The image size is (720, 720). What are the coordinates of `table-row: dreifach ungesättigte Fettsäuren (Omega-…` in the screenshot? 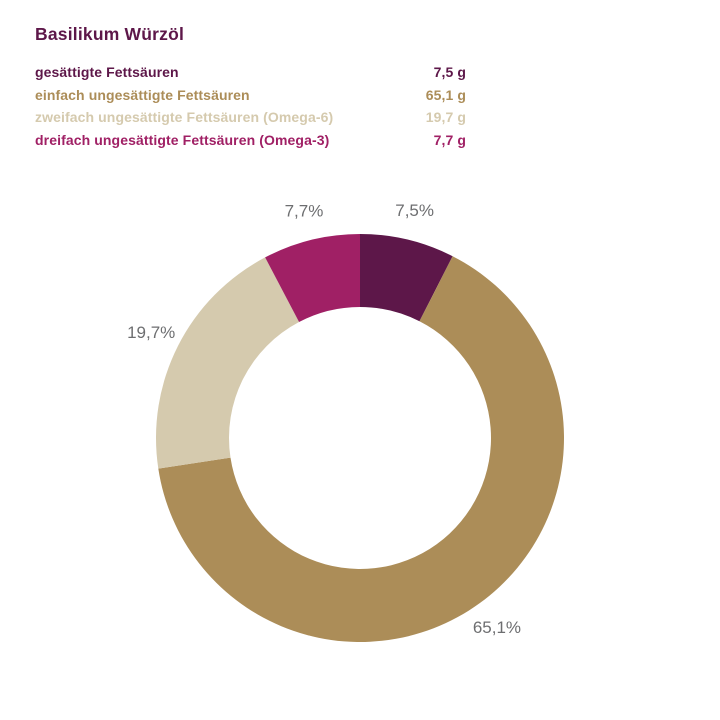 It's located at (250, 140).